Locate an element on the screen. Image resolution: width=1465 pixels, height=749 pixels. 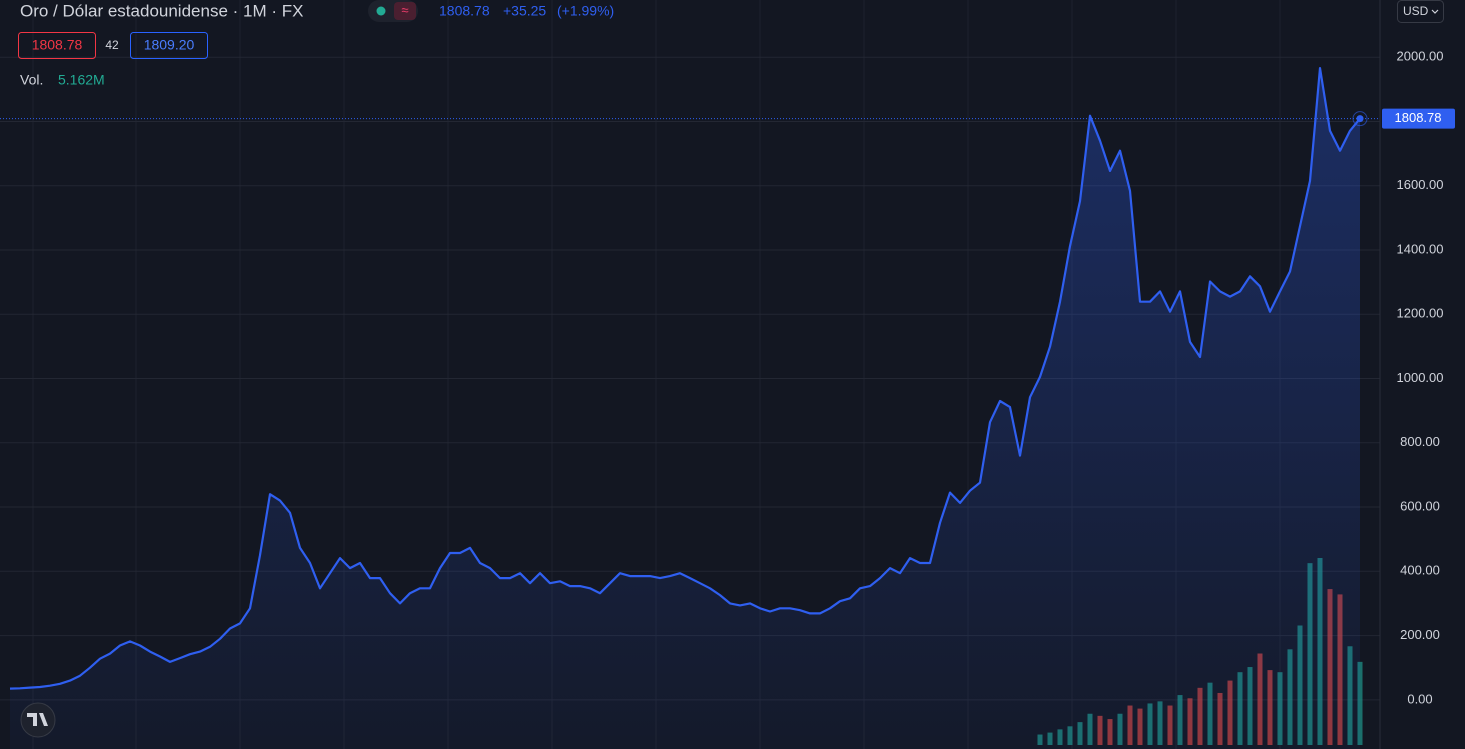
delay-icon: ≈ is located at coordinates (404, 9).